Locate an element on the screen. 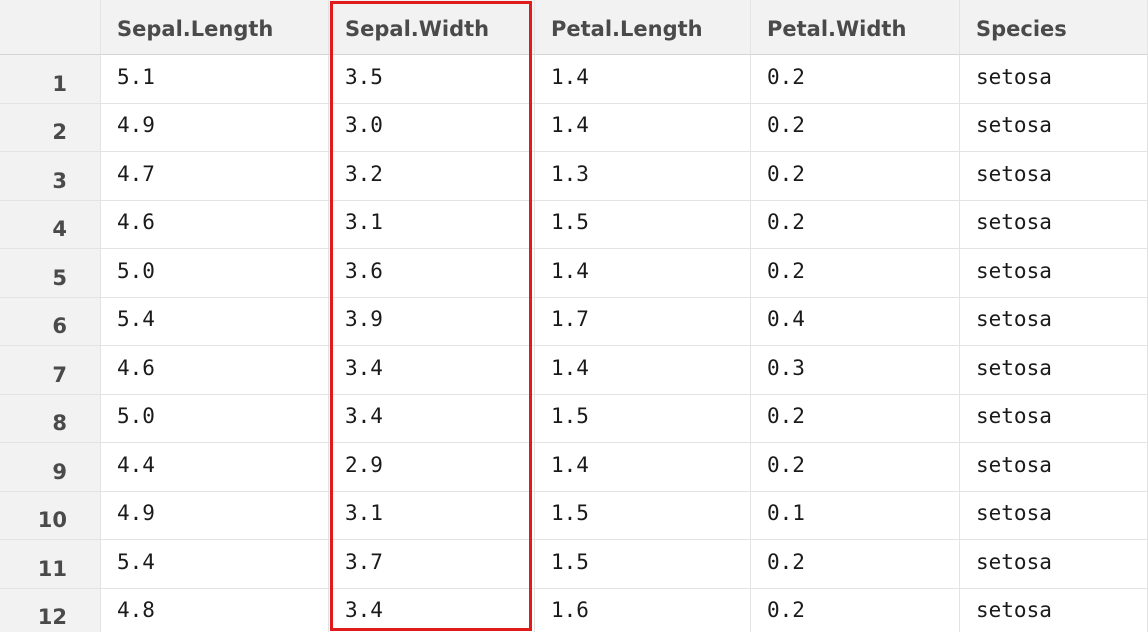 The image size is (1148, 632). row-number: 5 is located at coordinates (50, 273).